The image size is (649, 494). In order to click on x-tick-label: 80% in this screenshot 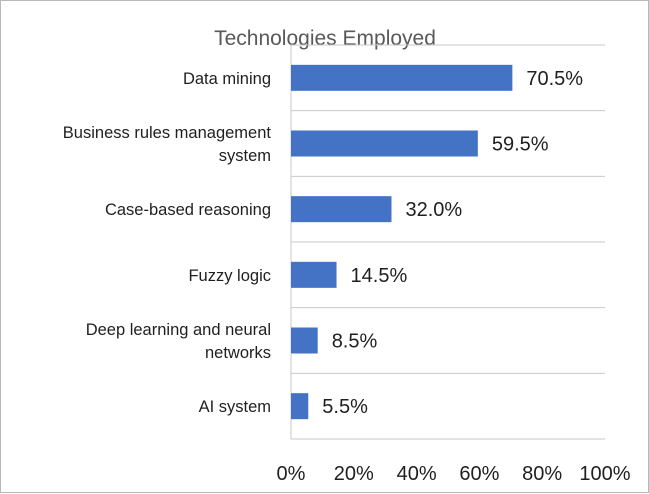, I will do `click(542, 474)`.